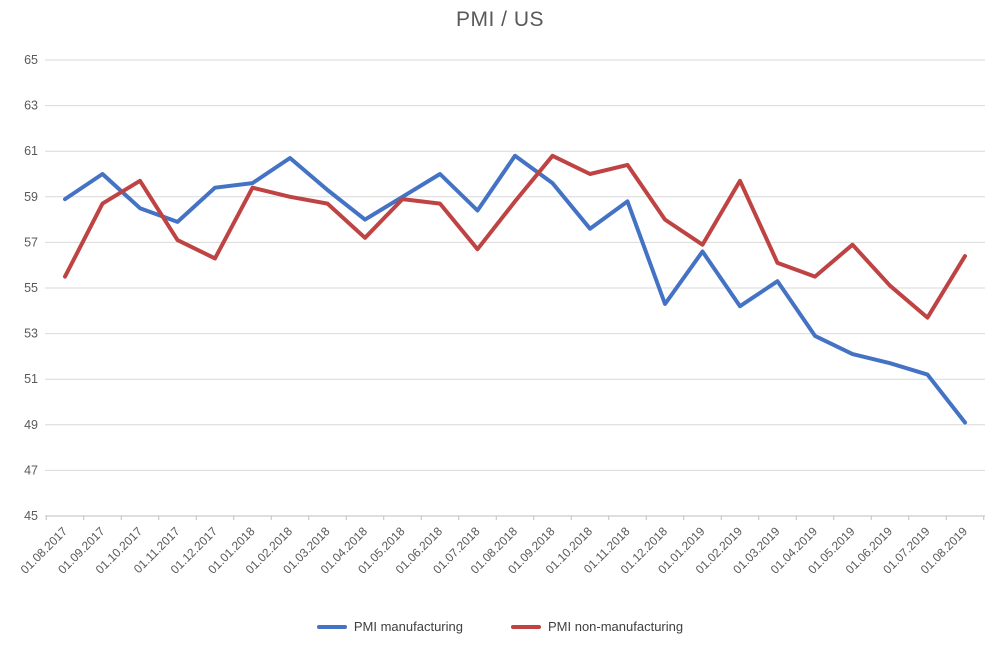 The height and width of the screenshot is (648, 1000). I want to click on y-tick-label: 65, so click(31, 60).